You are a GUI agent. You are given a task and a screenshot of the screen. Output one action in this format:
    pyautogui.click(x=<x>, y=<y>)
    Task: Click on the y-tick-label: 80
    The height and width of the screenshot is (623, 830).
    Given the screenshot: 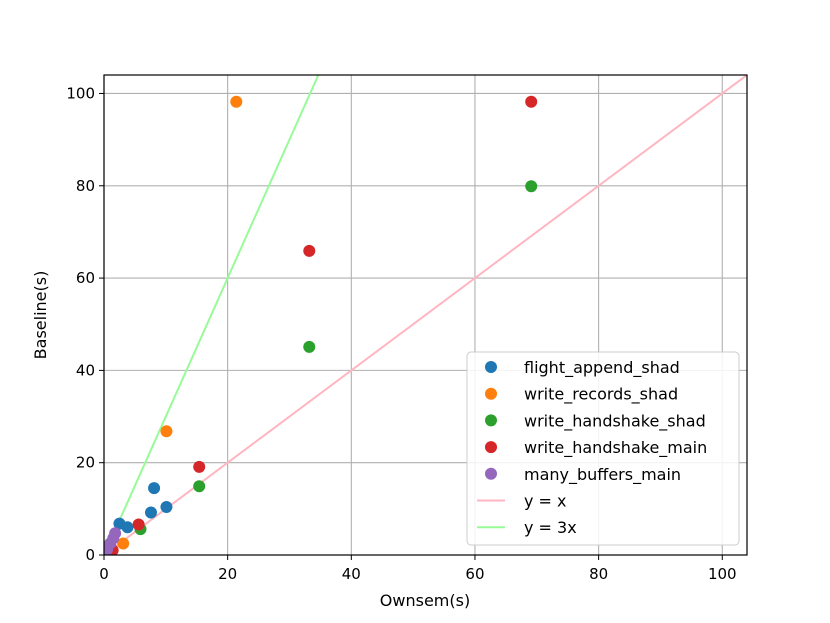 What is the action you would take?
    pyautogui.click(x=85, y=186)
    